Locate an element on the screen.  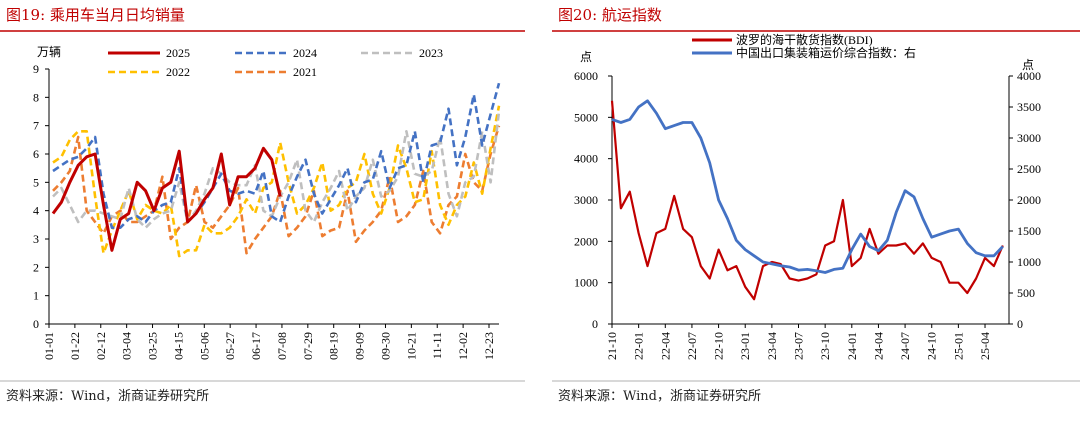
y-tick-label: 8 is located at coordinates (36, 97).